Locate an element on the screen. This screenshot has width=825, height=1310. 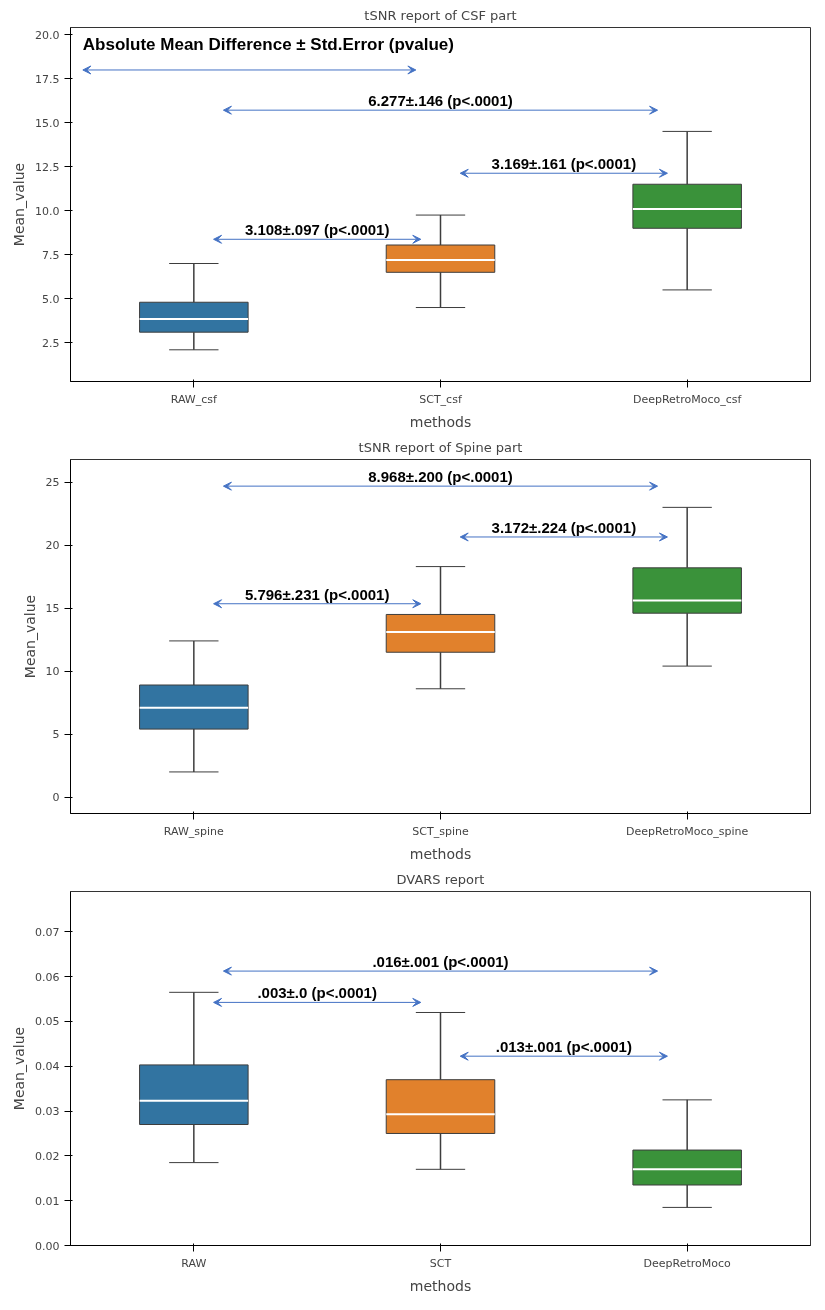
y-tick-label: 0.00 is located at coordinates (47, 1246).